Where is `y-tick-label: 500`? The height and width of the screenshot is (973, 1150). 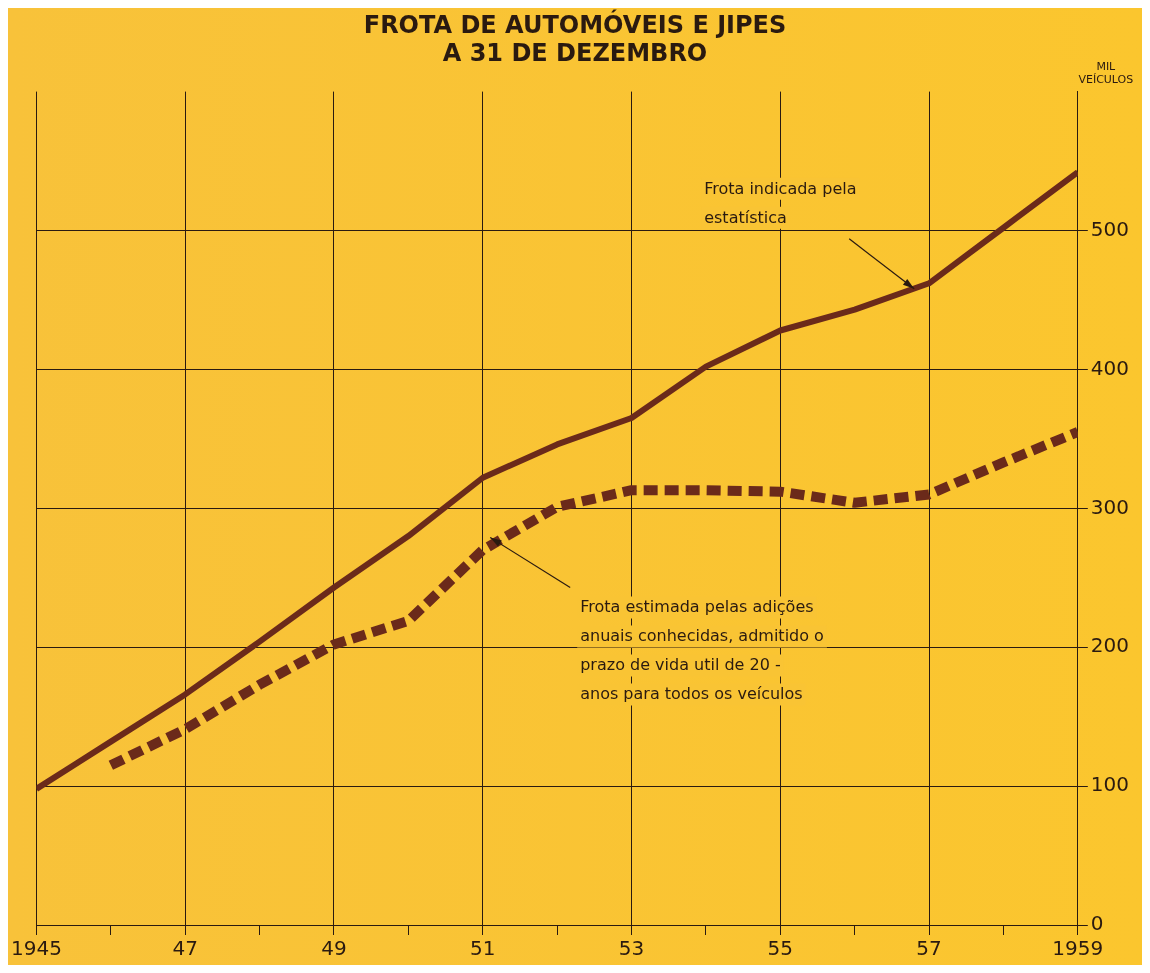
y-tick-label: 500 is located at coordinates (1110, 228).